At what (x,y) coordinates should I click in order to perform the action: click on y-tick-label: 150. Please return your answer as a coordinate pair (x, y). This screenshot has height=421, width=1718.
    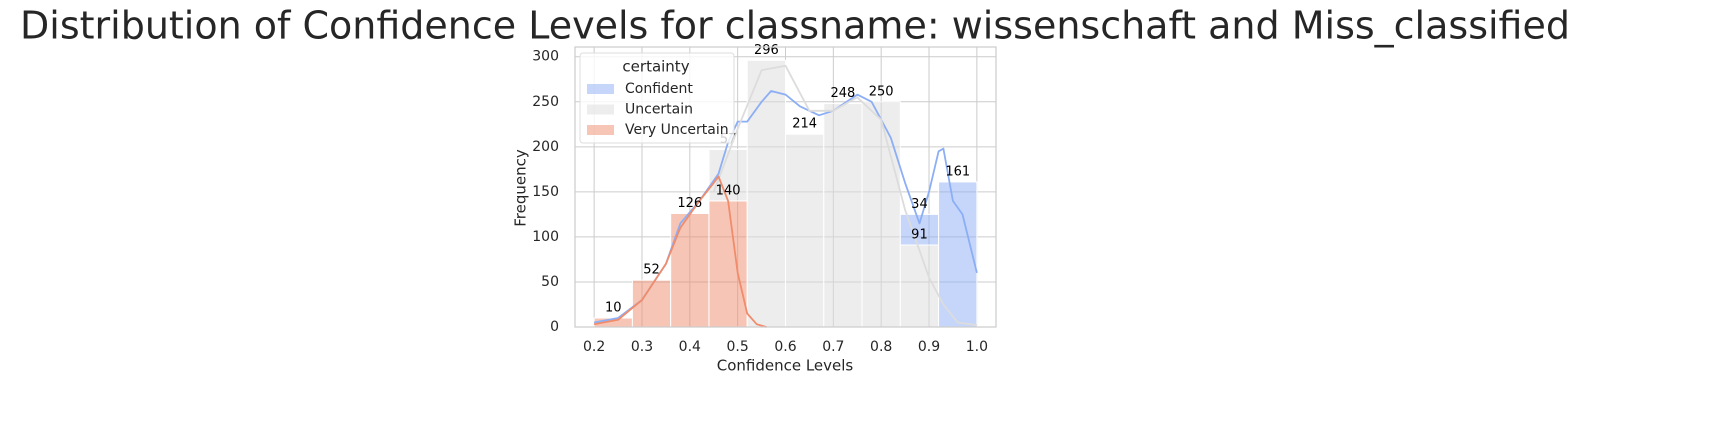
    Looking at the image, I should click on (545, 192).